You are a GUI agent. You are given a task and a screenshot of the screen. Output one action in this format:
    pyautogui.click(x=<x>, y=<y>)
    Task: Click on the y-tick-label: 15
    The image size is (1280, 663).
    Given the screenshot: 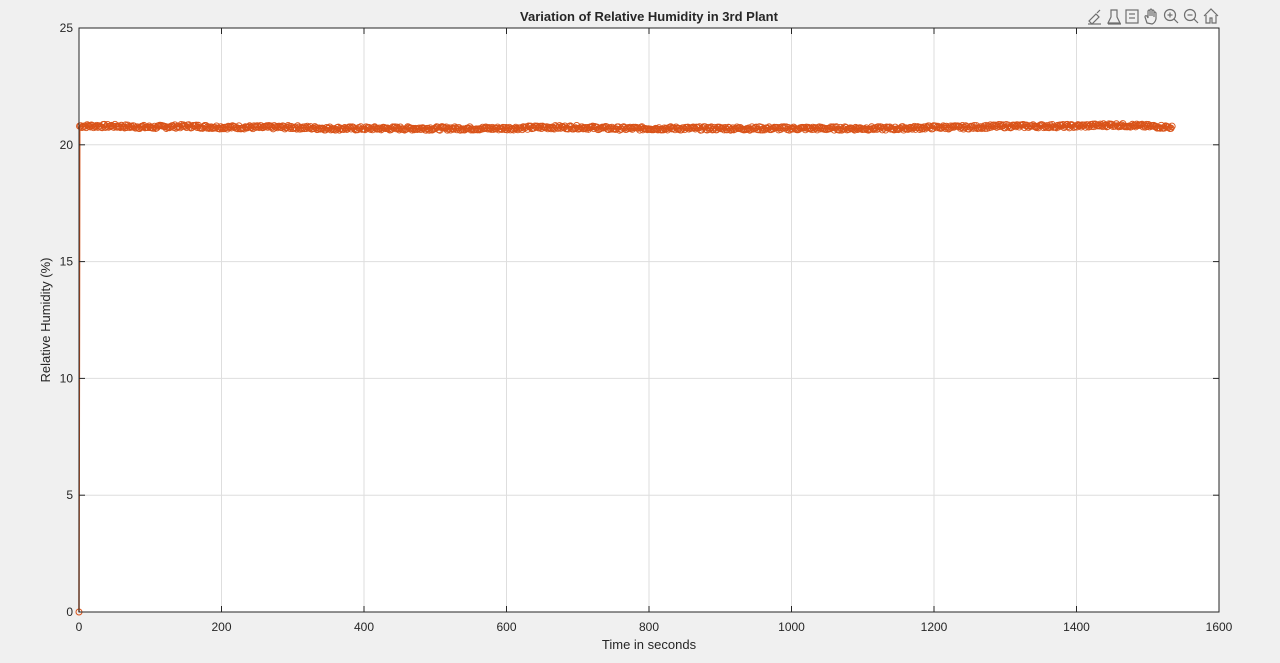 What is the action you would take?
    pyautogui.click(x=67, y=262)
    